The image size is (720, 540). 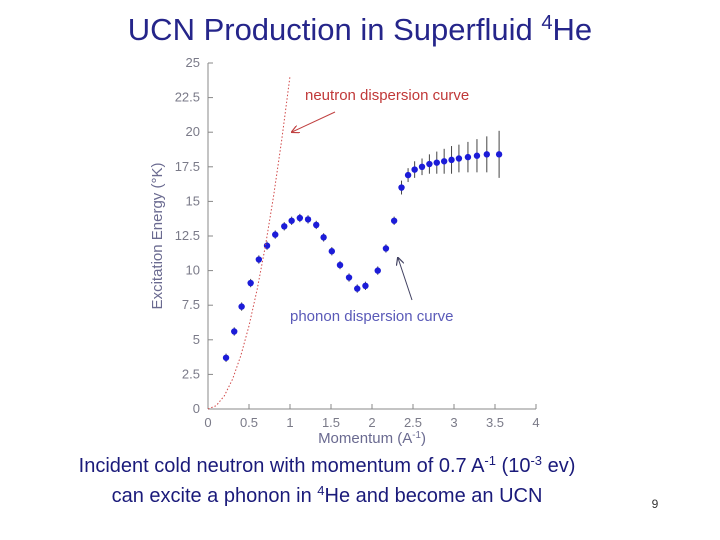 I want to click on x-tick-label: 3.5, so click(x=495, y=422).